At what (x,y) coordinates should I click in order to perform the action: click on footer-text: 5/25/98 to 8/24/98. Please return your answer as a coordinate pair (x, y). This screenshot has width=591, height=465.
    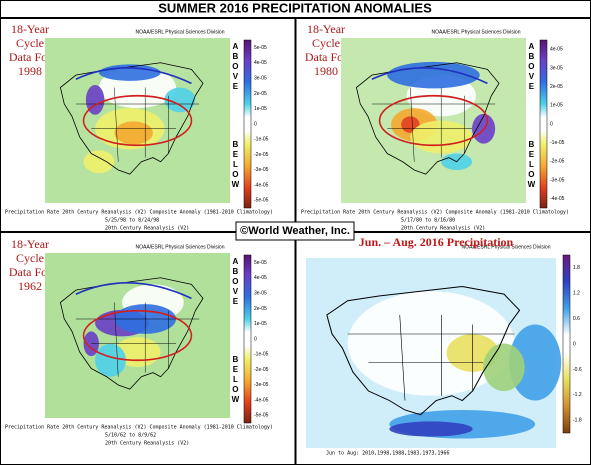
    Looking at the image, I should click on (132, 221).